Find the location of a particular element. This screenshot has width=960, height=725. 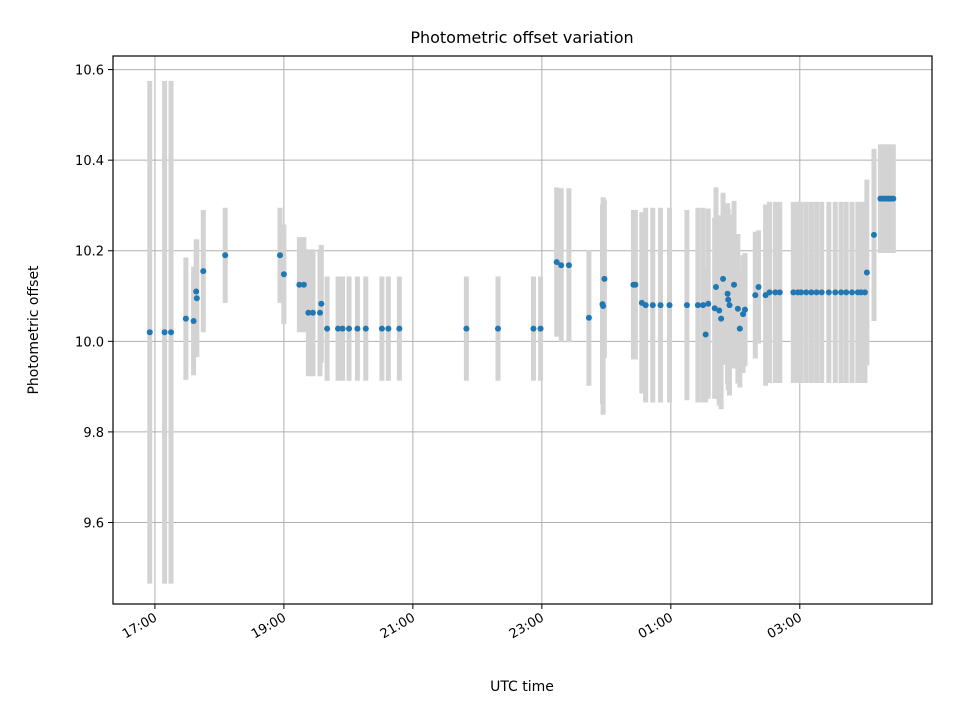

y-tick-label: 9.6 is located at coordinates (93, 523).